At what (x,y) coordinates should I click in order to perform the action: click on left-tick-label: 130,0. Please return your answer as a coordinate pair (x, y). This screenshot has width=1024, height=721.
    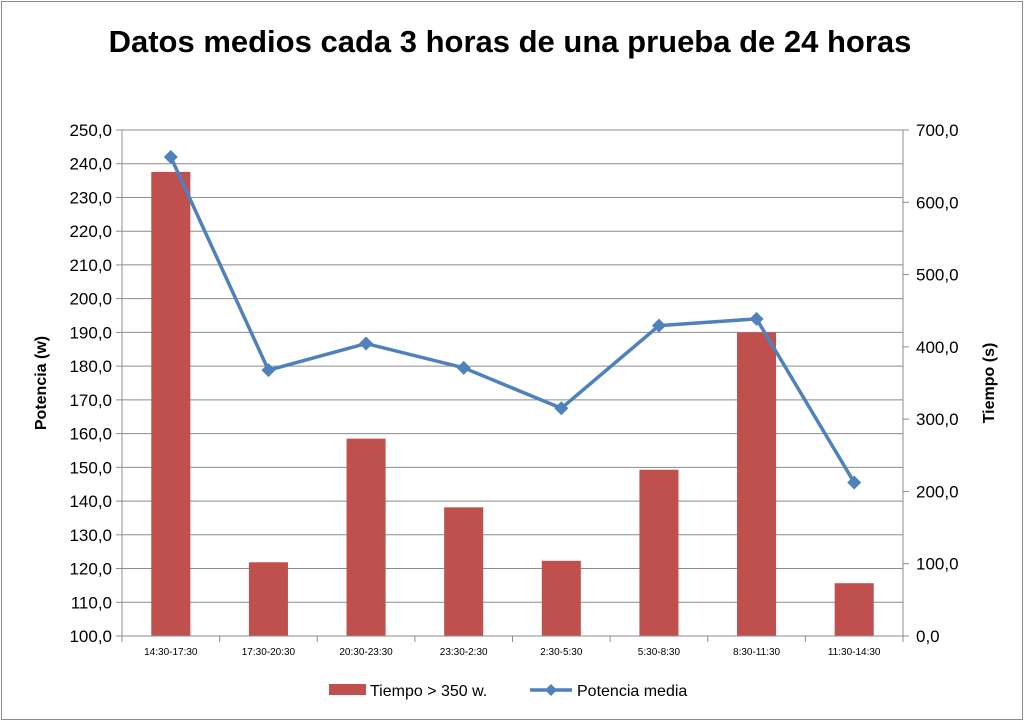
    Looking at the image, I should click on (90, 535).